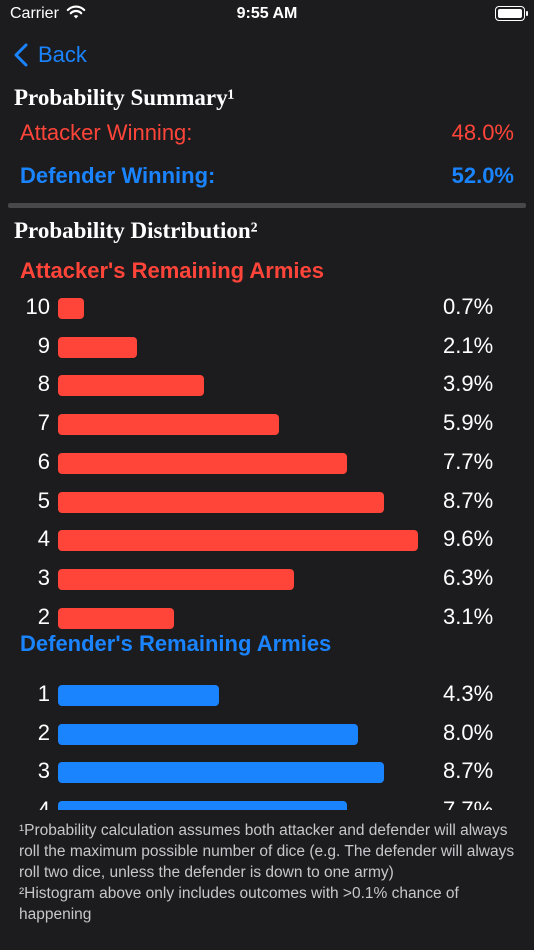  I want to click on defender-row-2: 2 8.0%, so click(267, 731).